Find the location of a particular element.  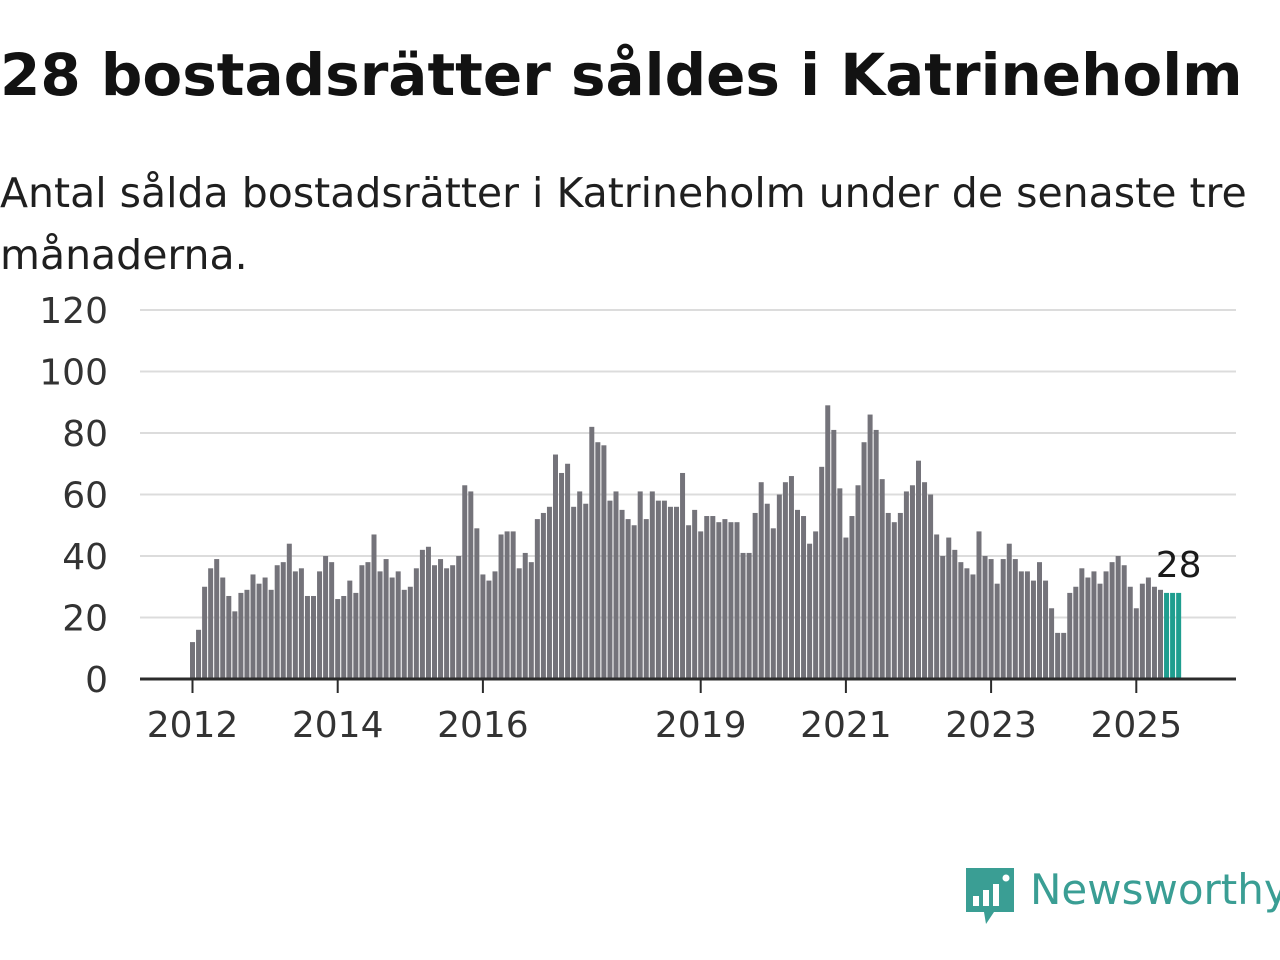

last-value-label: 28 is located at coordinates (1179, 565).